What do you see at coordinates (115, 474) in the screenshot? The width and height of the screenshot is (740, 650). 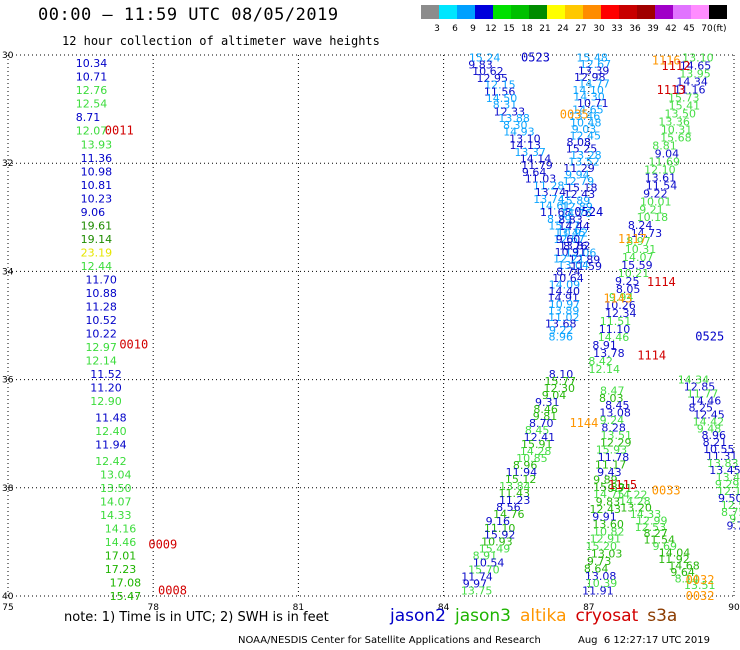 I see `wave-height-value: 13.04` at bounding box center [115, 474].